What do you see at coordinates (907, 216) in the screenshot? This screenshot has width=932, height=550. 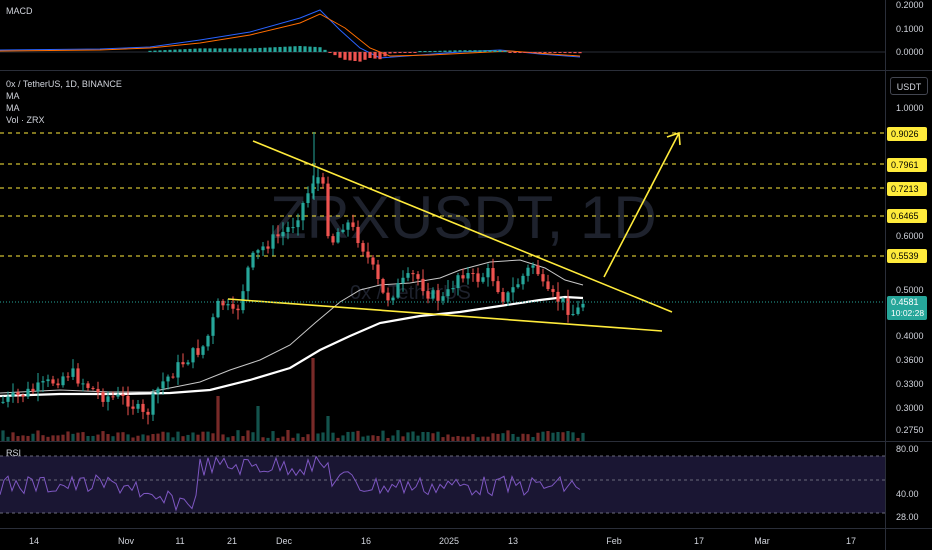 I see `level-tag: 0.6465` at bounding box center [907, 216].